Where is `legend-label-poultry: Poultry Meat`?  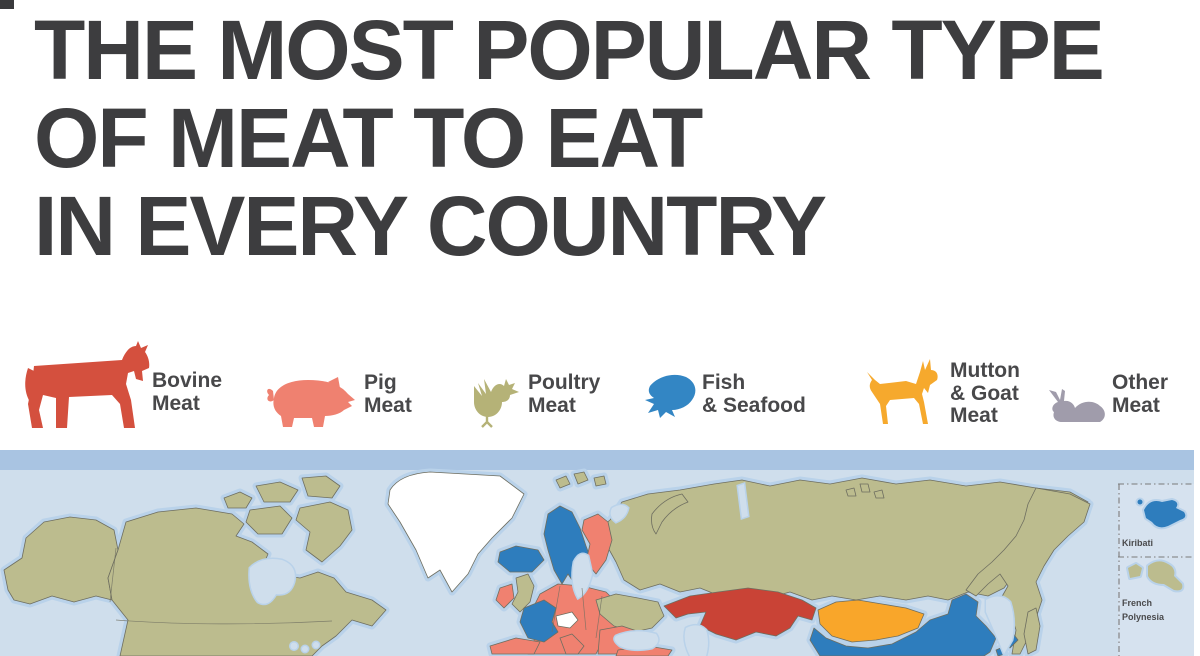
legend-label-poultry: Poultry Meat is located at coordinates (564, 394).